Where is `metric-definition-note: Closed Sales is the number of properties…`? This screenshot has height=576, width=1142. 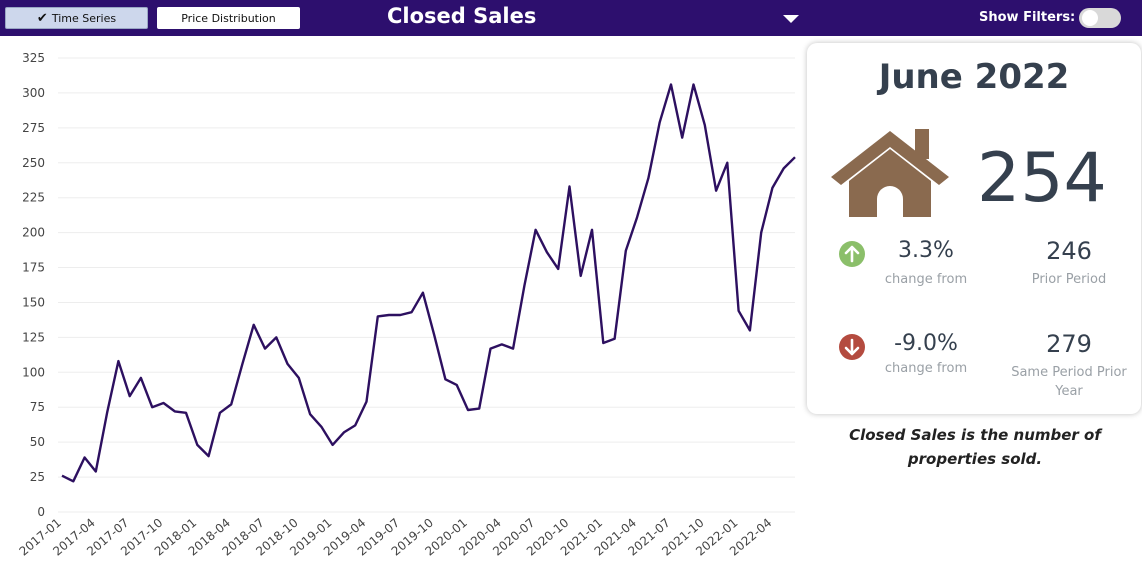 metric-definition-note: Closed Sales is the number of properties… is located at coordinates (975, 447).